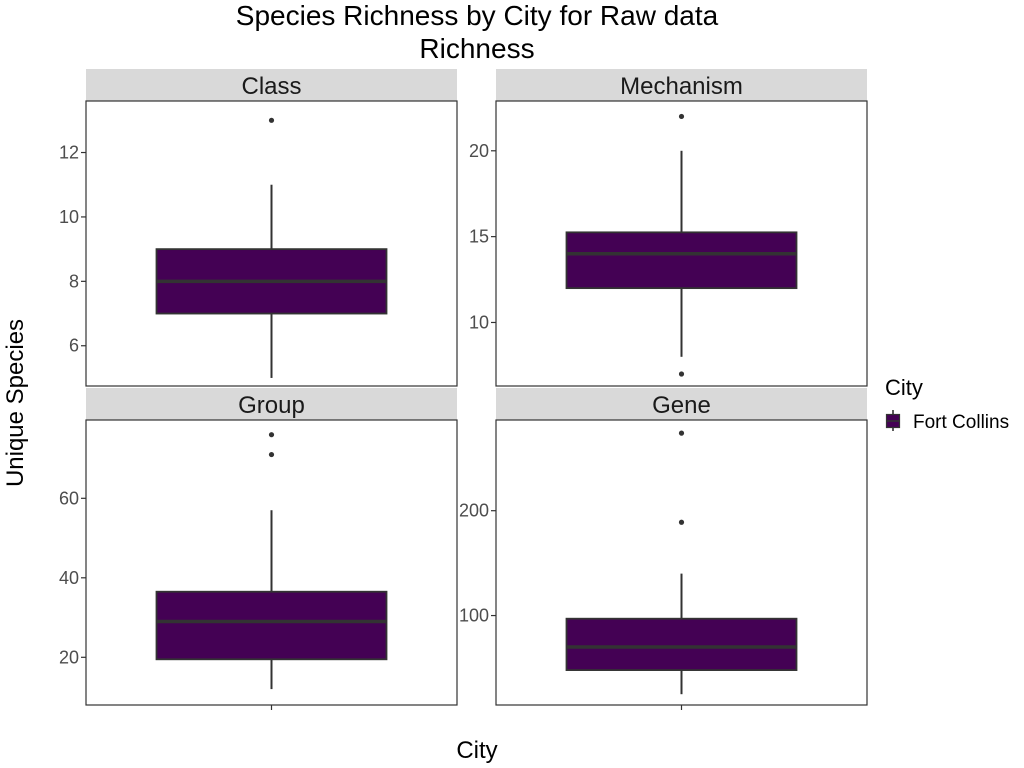  Describe the element at coordinates (476, 48) in the screenshot. I see `chart-title-line-2: Richness` at that location.